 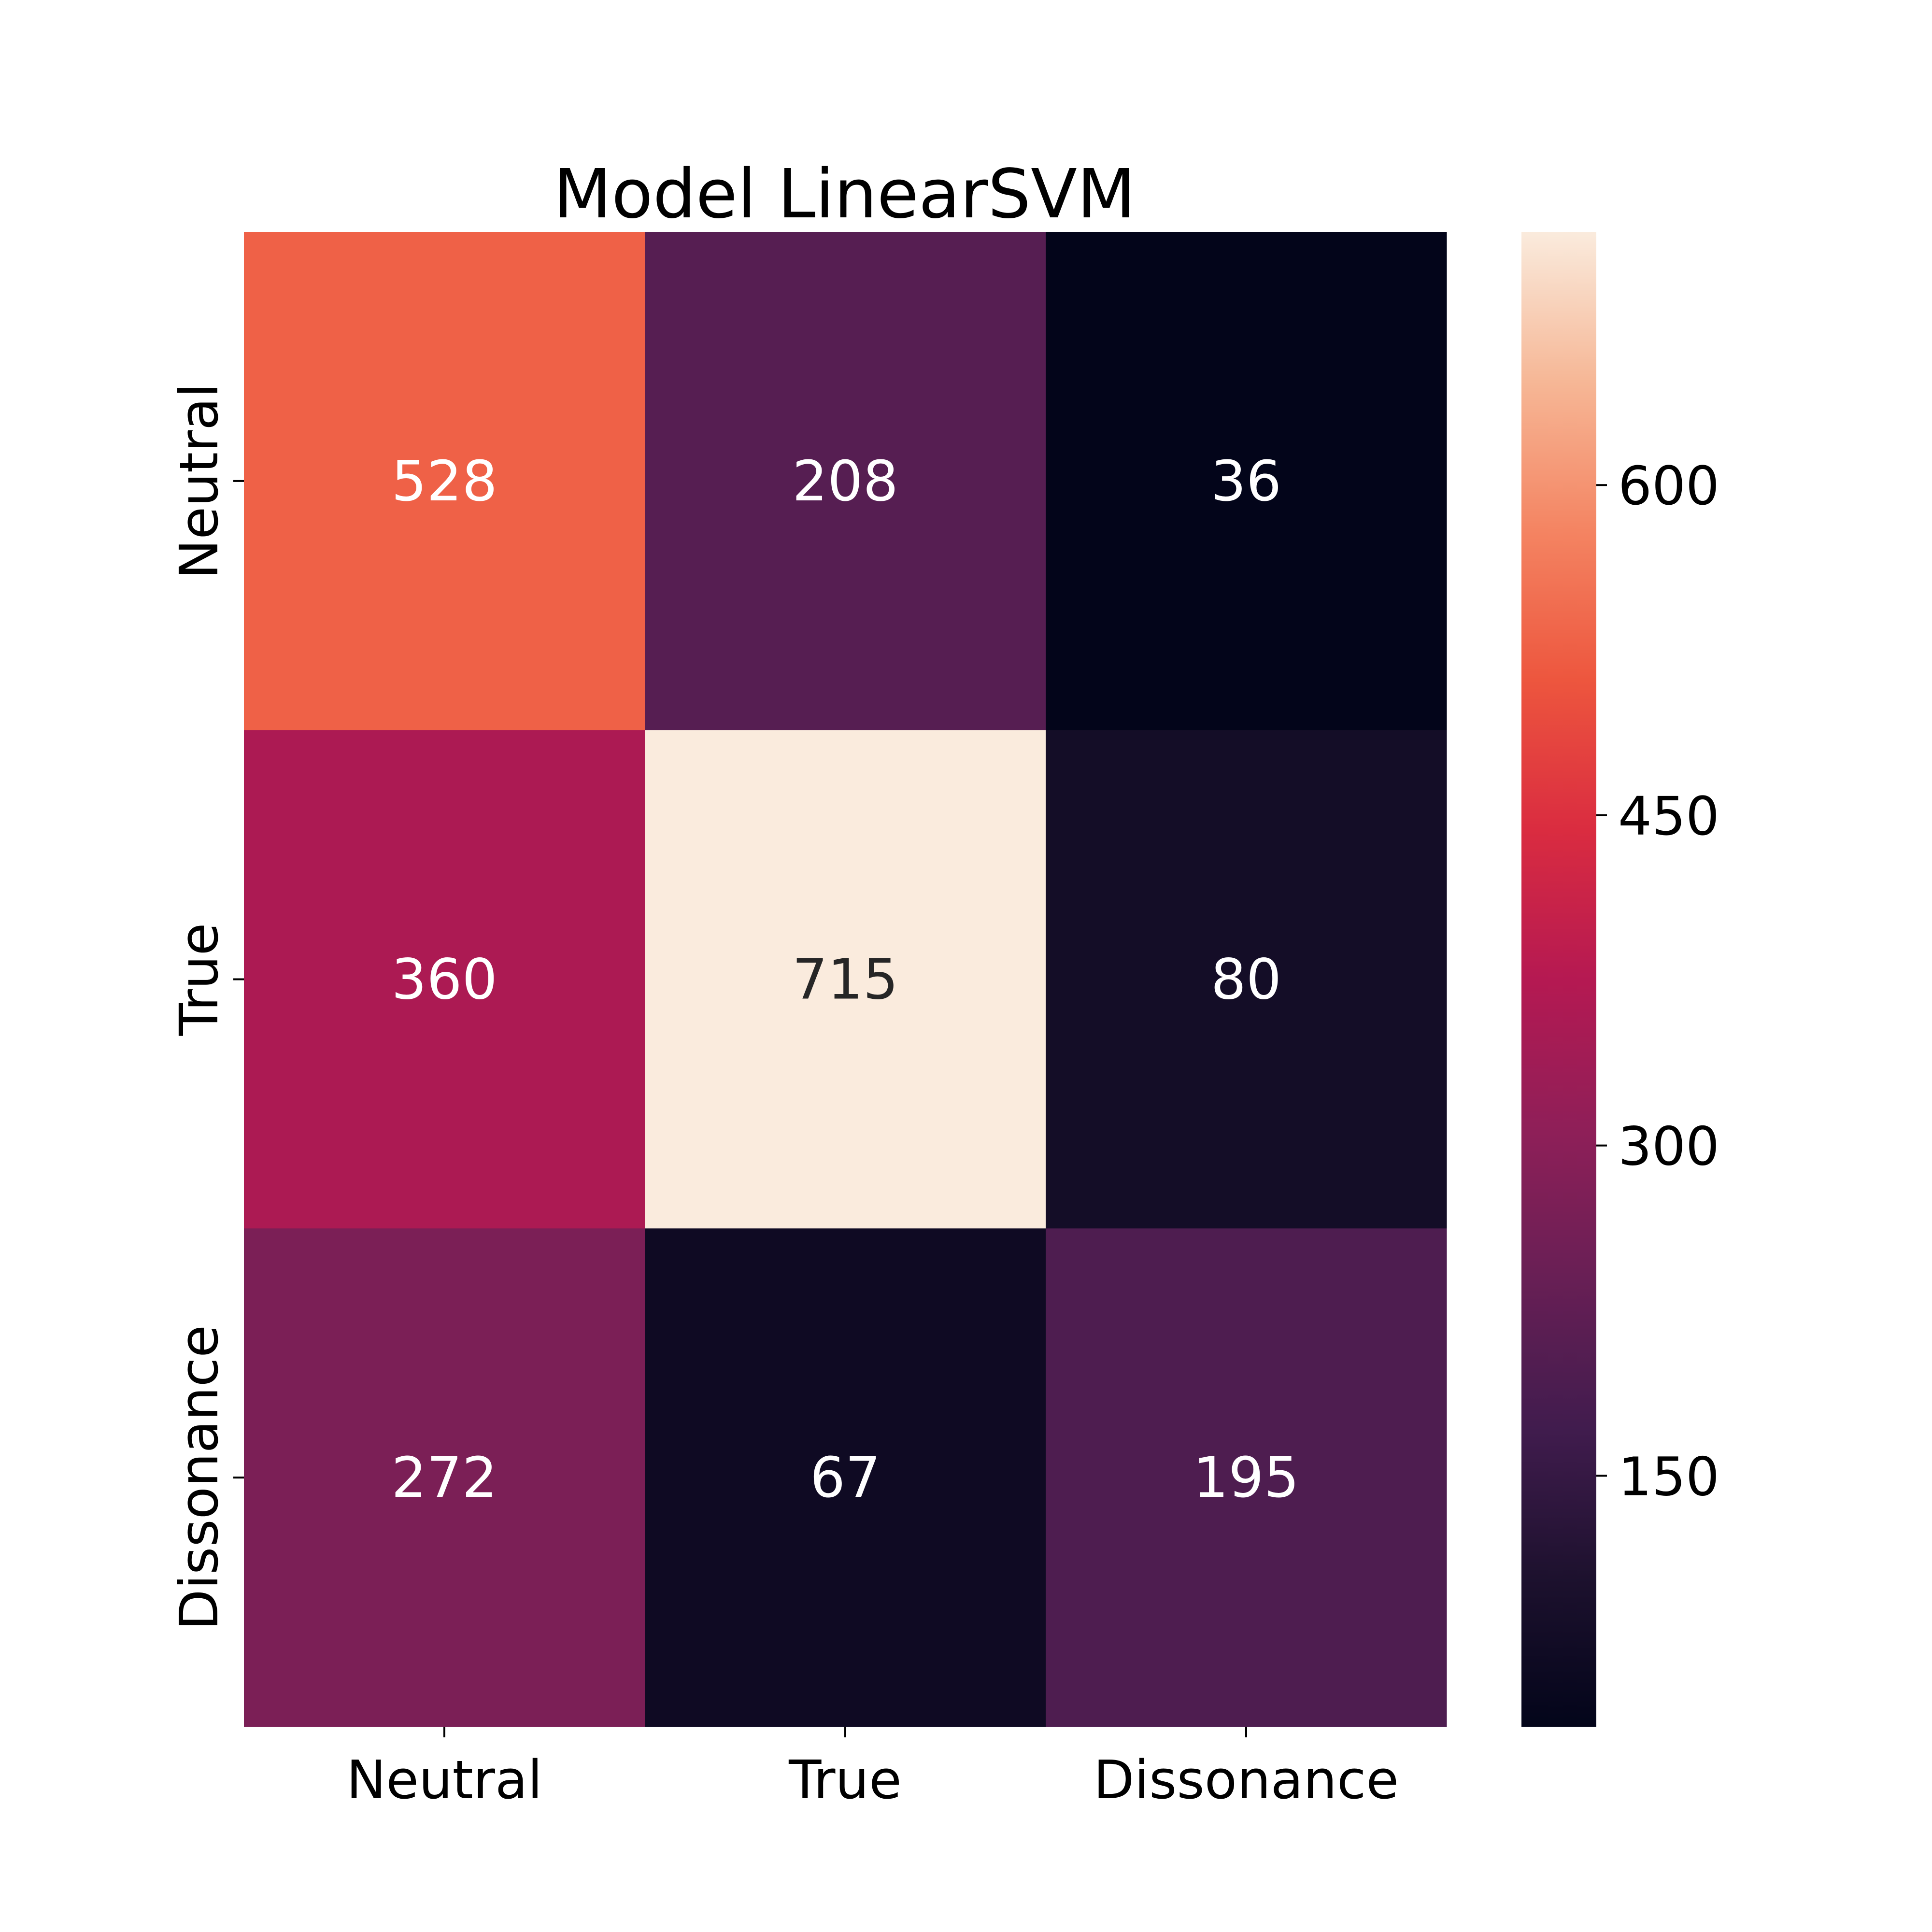 I want to click on colorbar-ticks: 150 300 450 600, so click(x=1657, y=981).